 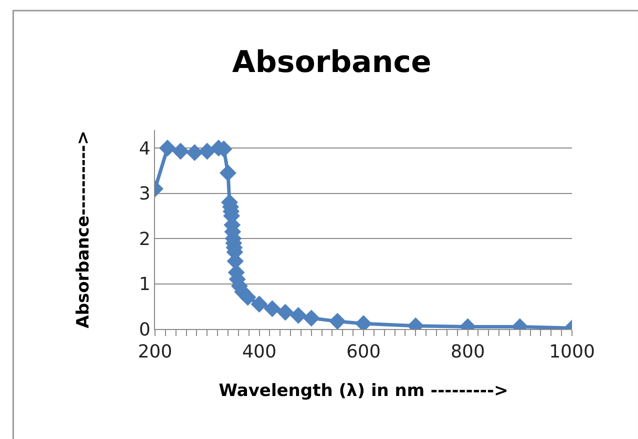 What do you see at coordinates (259, 352) in the screenshot?
I see `x-tick-label: 400` at bounding box center [259, 352].